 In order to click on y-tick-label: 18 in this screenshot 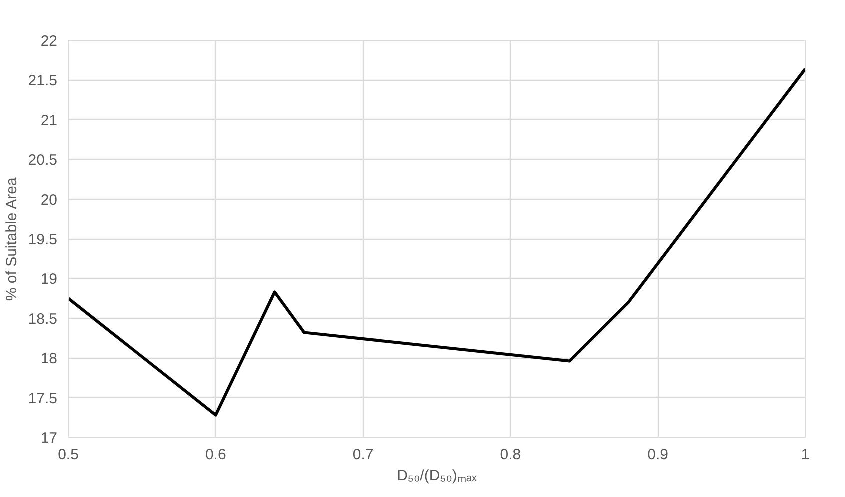, I will do `click(49, 359)`.